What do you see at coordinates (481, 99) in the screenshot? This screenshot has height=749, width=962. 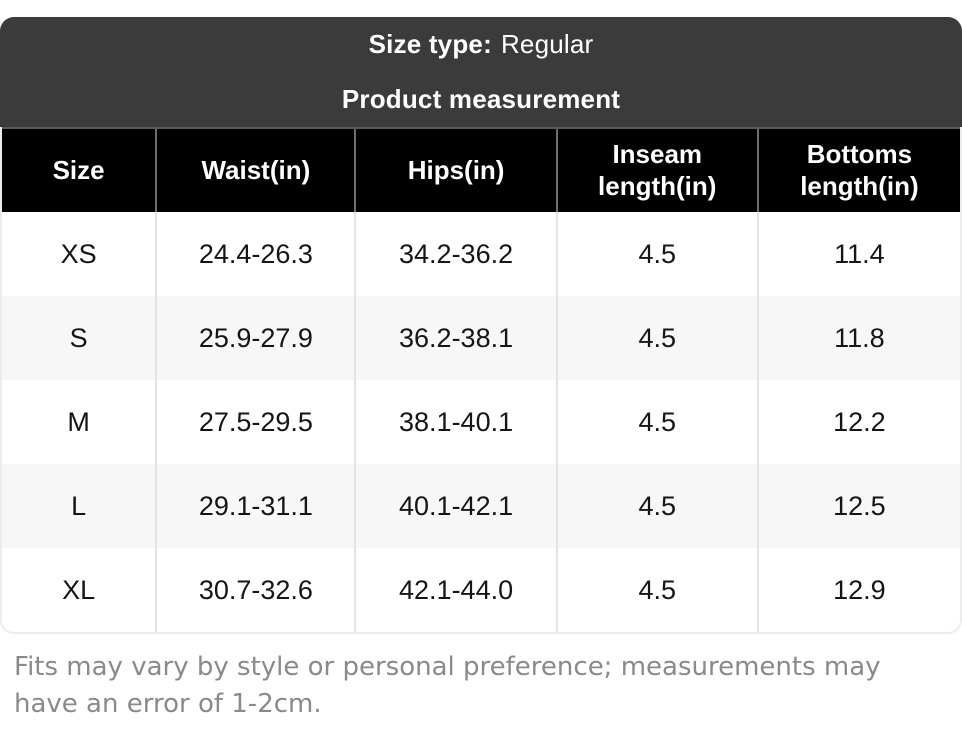 I see `chart-title: Product measurement` at bounding box center [481, 99].